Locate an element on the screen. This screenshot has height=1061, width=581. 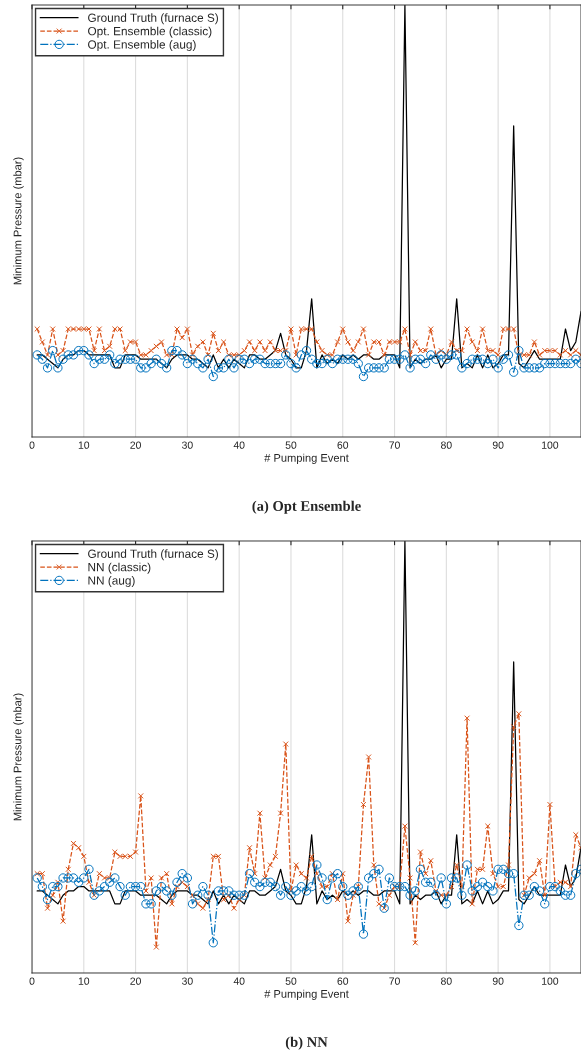
legend-label: NN (aug) is located at coordinates (111, 581).